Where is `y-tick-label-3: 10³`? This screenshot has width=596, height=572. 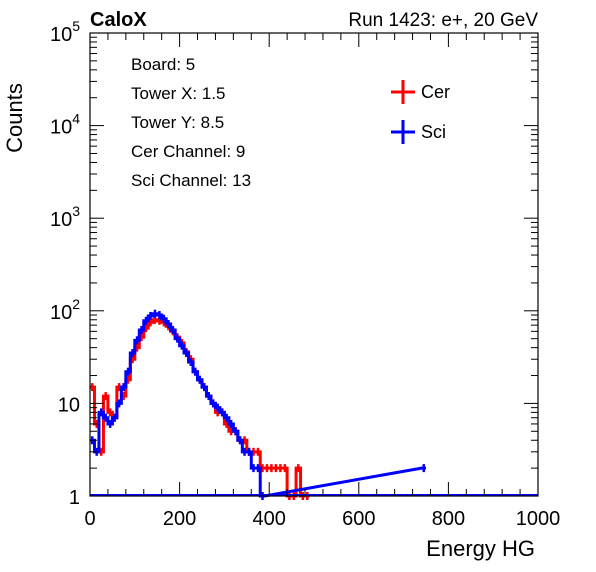
y-tick-label-3: 10³ is located at coordinates (65, 217).